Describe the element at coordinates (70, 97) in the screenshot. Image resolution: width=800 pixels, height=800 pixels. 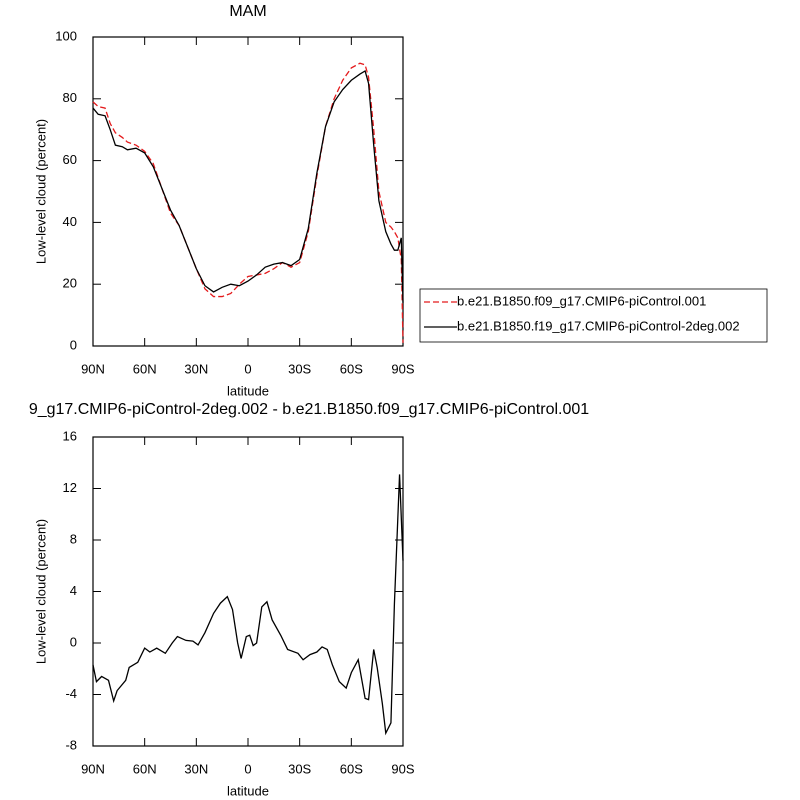
I see `y-tick-label: 80` at that location.